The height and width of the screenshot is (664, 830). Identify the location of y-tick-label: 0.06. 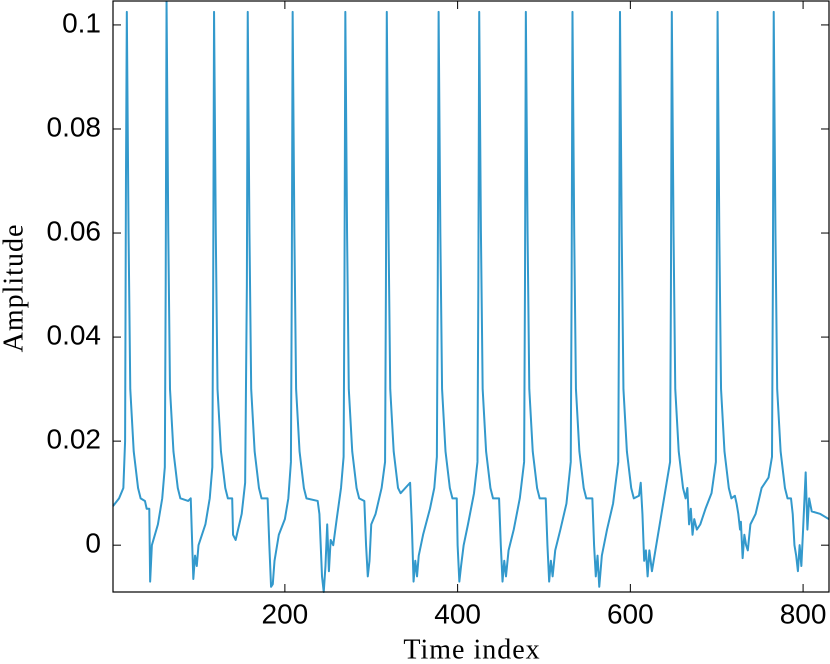
(74, 230).